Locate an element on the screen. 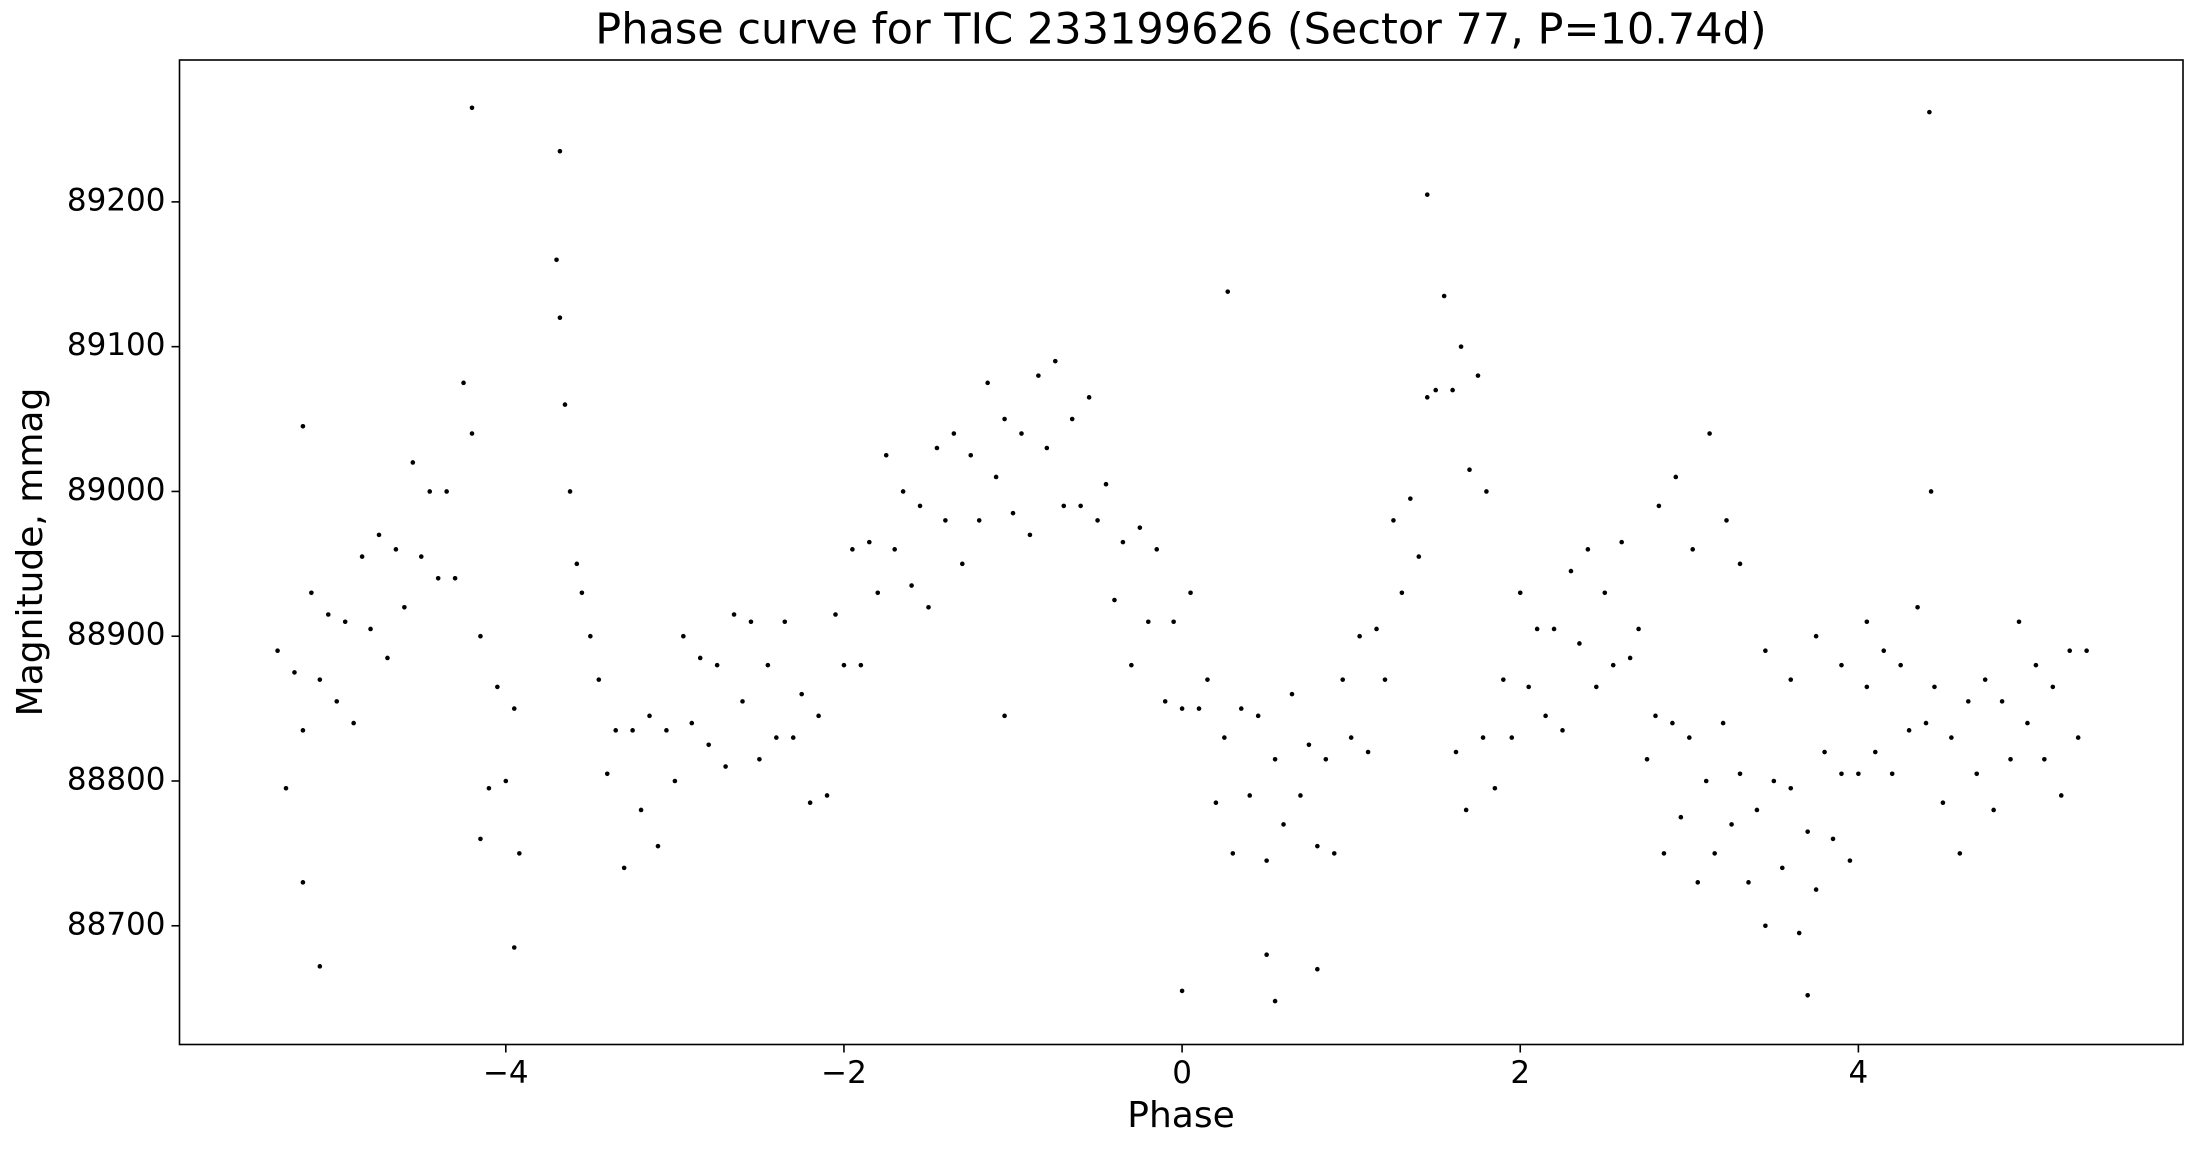 The width and height of the screenshot is (2198, 1152). x-tick-label: 2 is located at coordinates (1520, 1073).